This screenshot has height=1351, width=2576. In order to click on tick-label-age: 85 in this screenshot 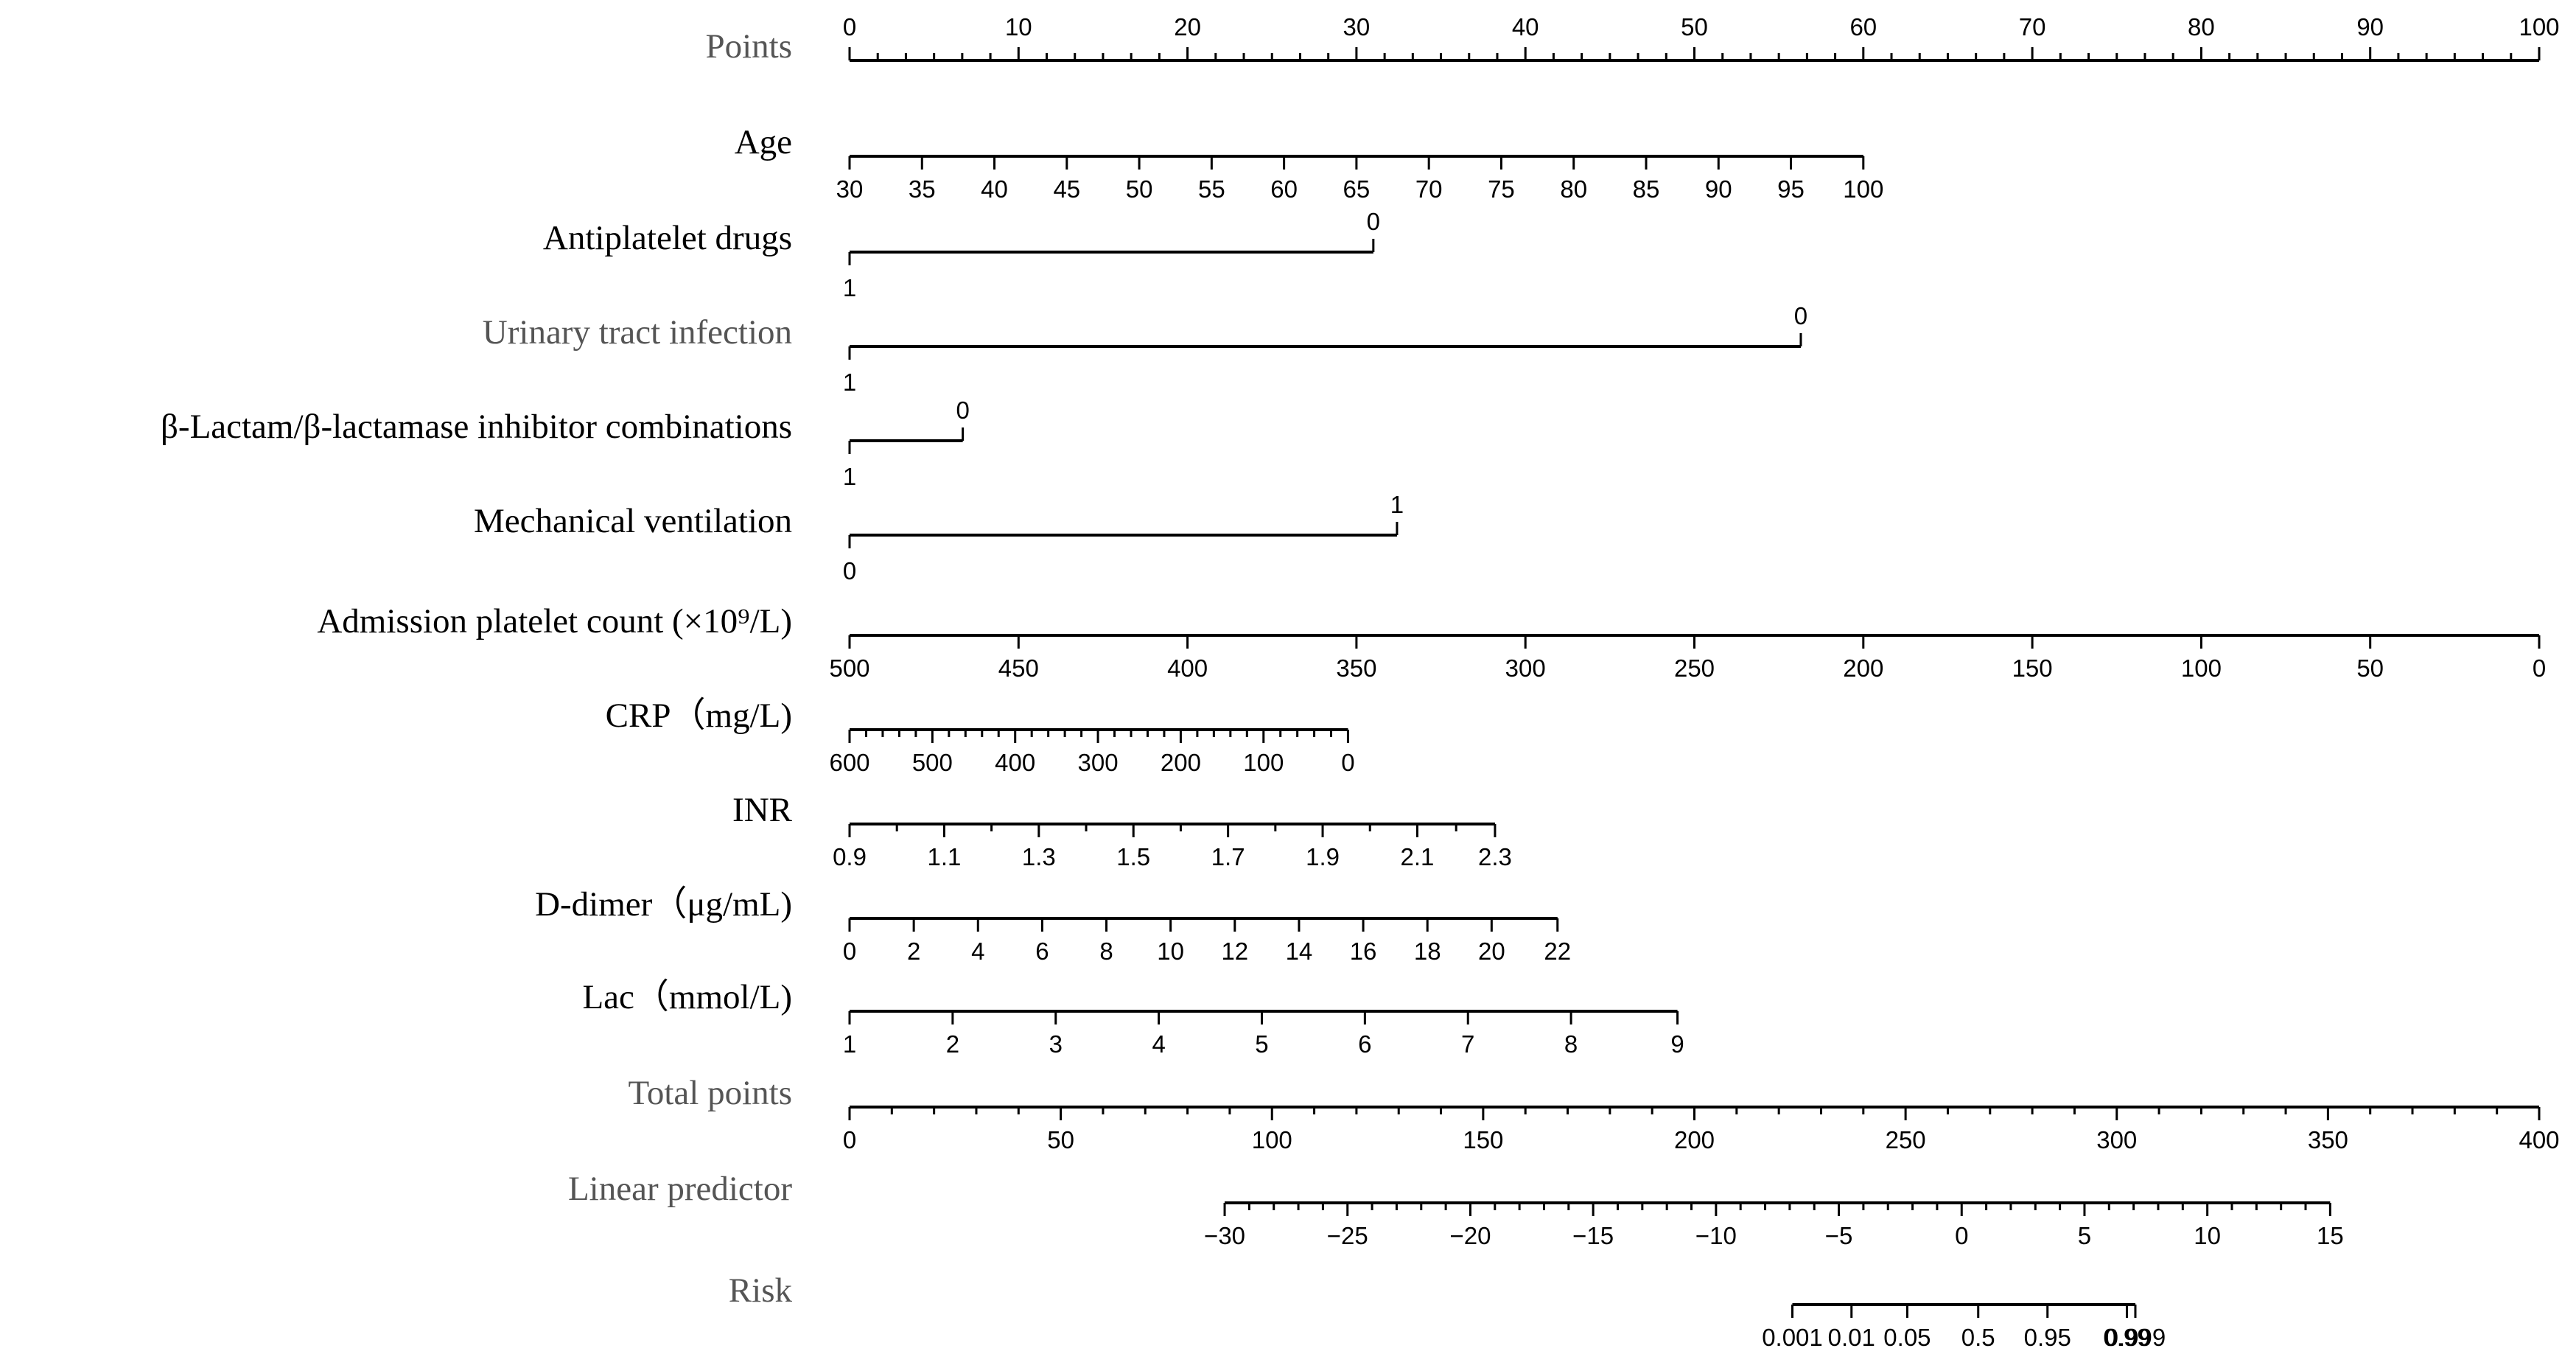, I will do `click(1646, 189)`.